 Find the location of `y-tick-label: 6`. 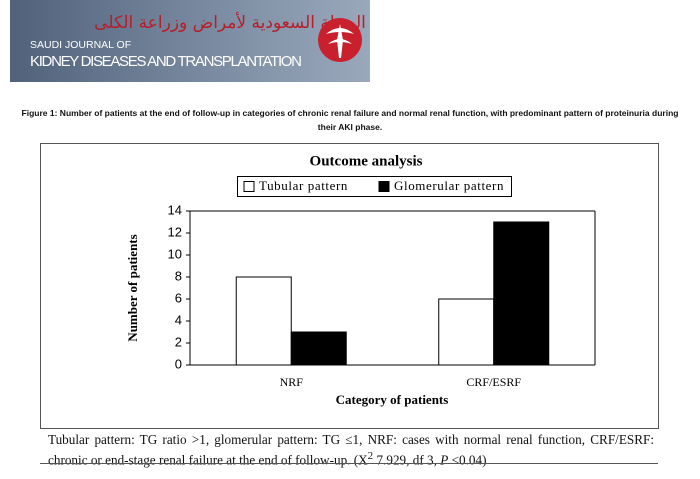

y-tick-label: 6 is located at coordinates (178, 297).